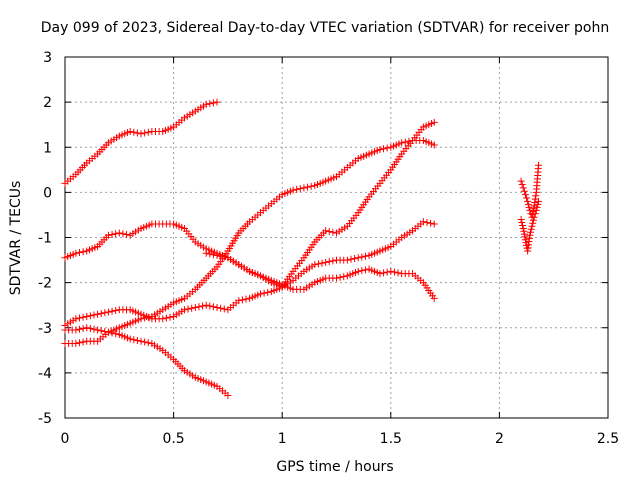 This screenshot has width=640, height=480. Describe the element at coordinates (146, 361) in the screenshot. I see `series-s5` at that location.